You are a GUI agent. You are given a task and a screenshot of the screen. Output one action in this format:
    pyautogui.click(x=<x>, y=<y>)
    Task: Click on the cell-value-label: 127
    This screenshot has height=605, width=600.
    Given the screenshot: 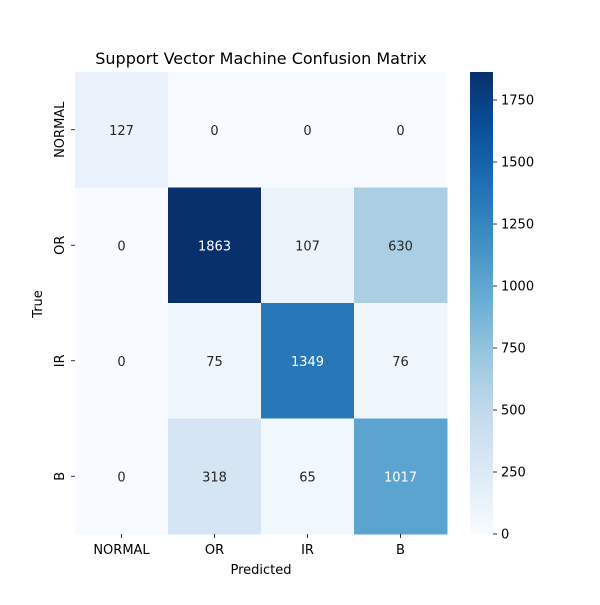 What is the action you would take?
    pyautogui.click(x=121, y=131)
    